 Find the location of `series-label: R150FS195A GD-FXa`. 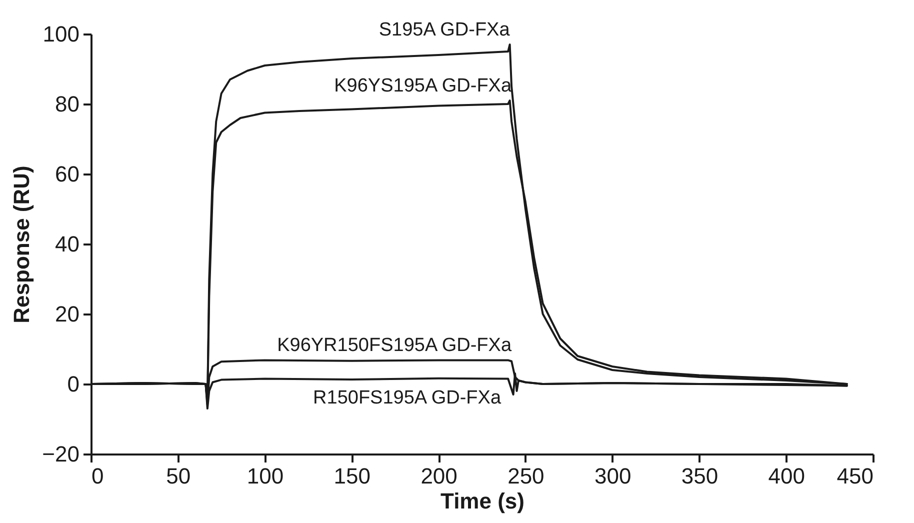

series-label: R150FS195A GD-FXa is located at coordinates (407, 398).